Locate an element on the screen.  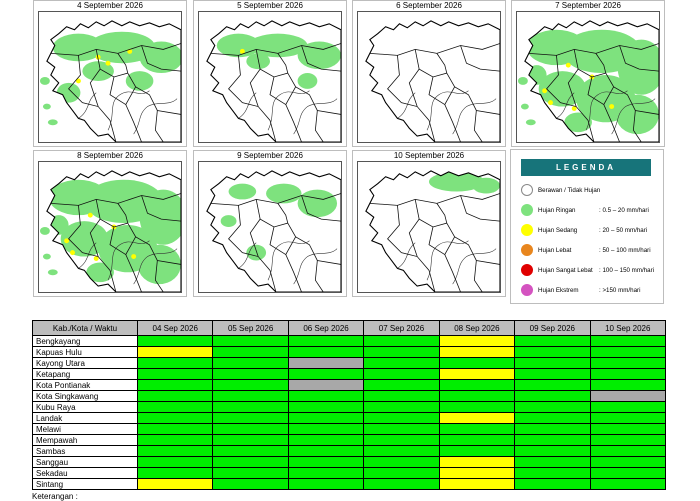
table-row: Landak is located at coordinates (349, 418).